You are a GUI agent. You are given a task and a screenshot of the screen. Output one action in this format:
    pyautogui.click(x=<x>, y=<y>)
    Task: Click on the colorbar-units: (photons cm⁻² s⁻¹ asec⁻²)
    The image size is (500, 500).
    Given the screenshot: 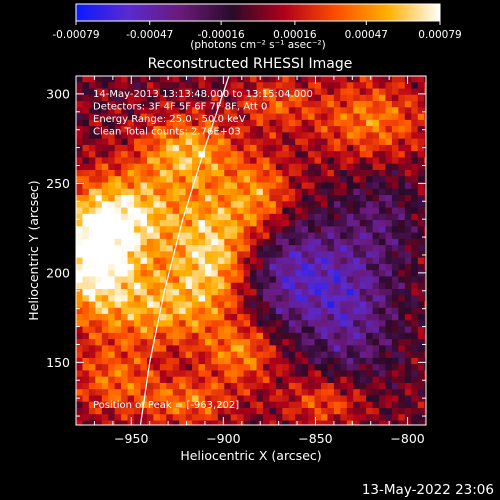 What is the action you would take?
    pyautogui.click(x=257, y=45)
    